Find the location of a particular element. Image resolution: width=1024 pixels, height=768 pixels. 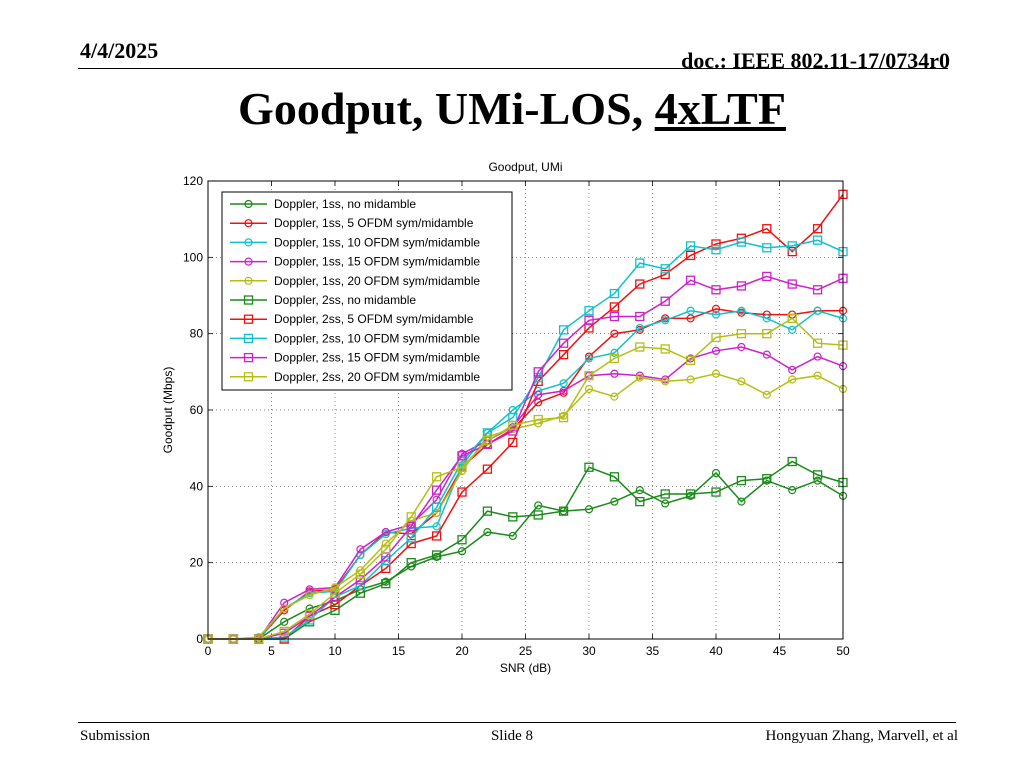

y-tick-label: 80 is located at coordinates (197, 334).